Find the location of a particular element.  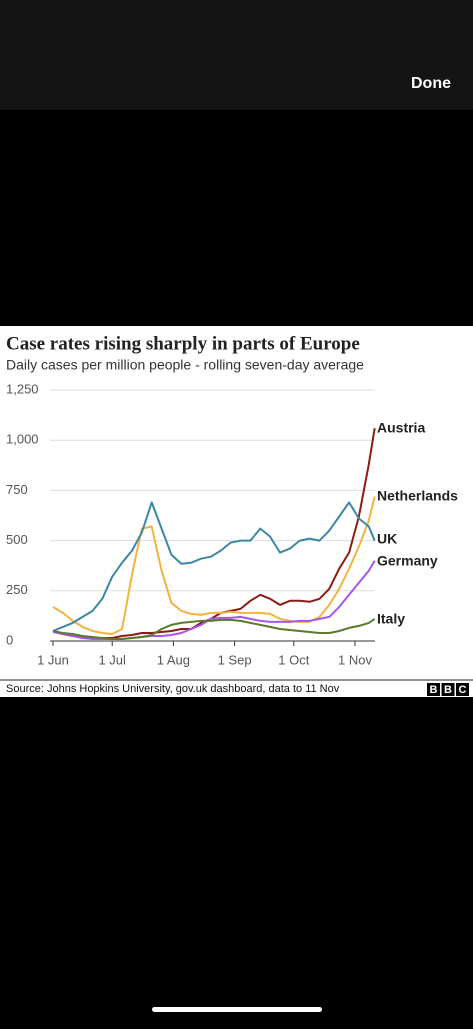

series-label: Austria is located at coordinates (401, 428).